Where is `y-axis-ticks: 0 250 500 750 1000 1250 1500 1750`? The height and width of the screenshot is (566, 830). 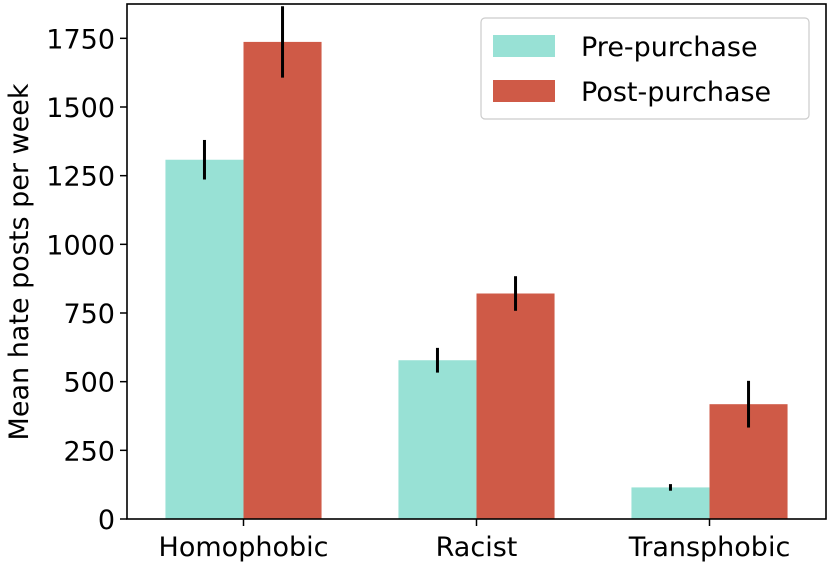
y-axis-ticks: 0 250 500 750 1000 1250 1500 1750 is located at coordinates (86, 280).